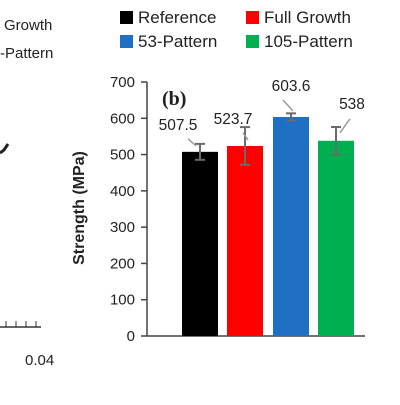 This screenshot has width=400, height=405. What do you see at coordinates (39, 360) in the screenshot?
I see `neighbor-x-tick-label: 0.04` at bounding box center [39, 360].